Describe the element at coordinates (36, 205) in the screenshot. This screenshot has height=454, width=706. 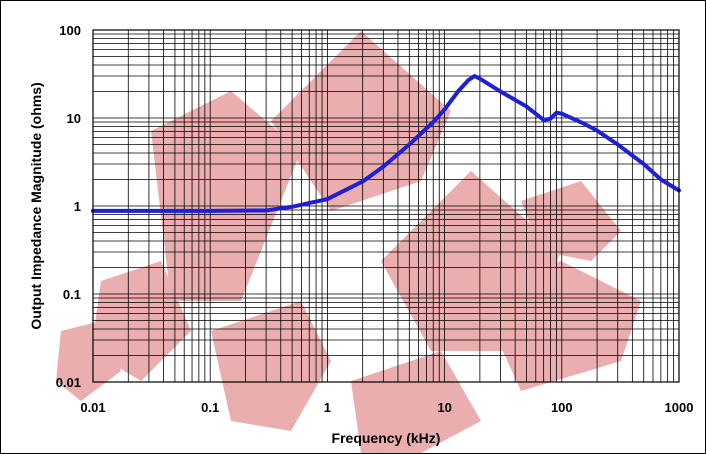
I see `y-axis-title: Output Impedance Magnitude (ohms)` at that location.